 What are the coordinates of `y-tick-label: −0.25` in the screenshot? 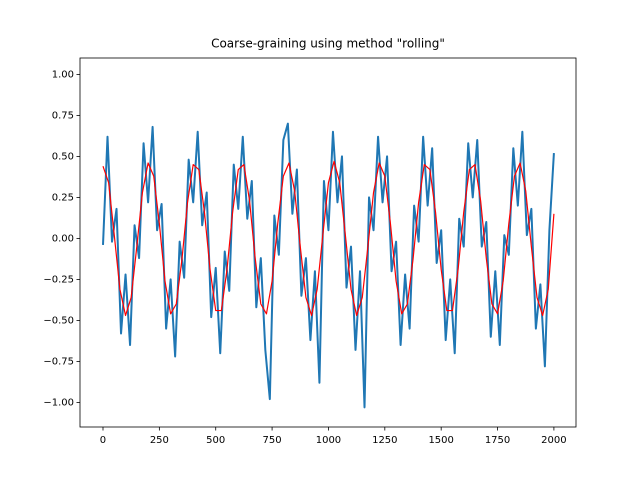 It's located at (58, 279).